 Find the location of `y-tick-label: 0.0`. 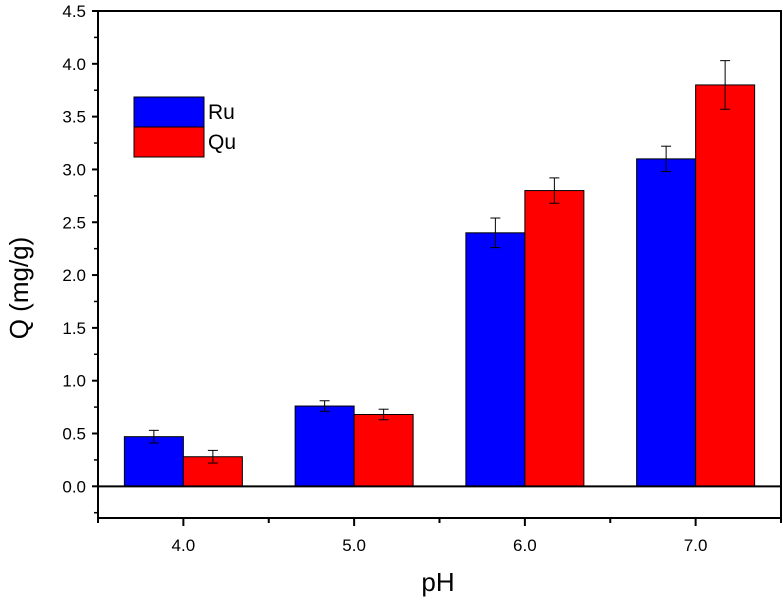

y-tick-label: 0.0 is located at coordinates (74, 486).